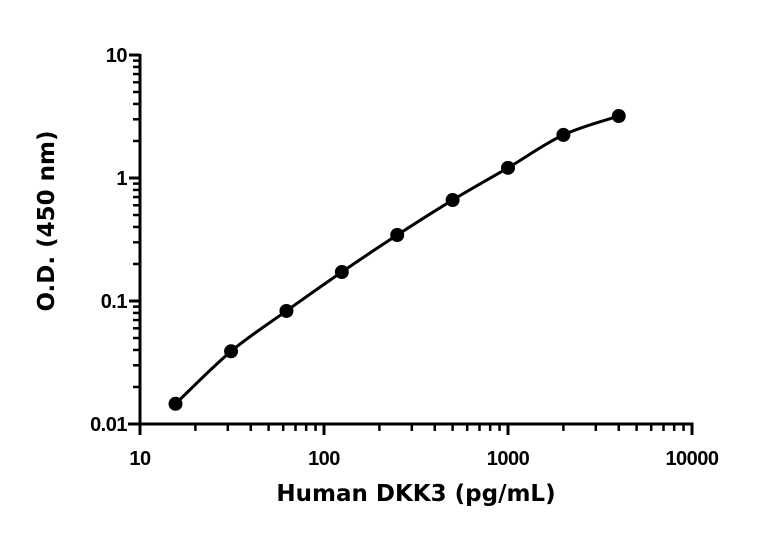 The height and width of the screenshot is (539, 768). I want to click on x-tick-label: 1000, so click(508, 459).